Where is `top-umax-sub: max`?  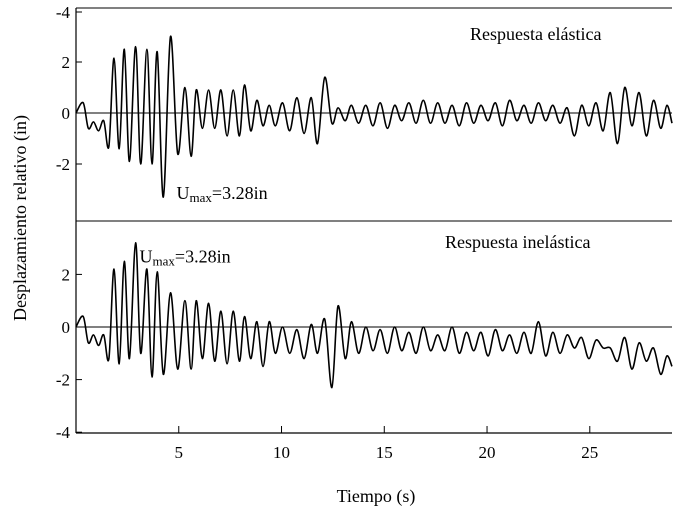
top-umax-sub: max is located at coordinates (201, 197).